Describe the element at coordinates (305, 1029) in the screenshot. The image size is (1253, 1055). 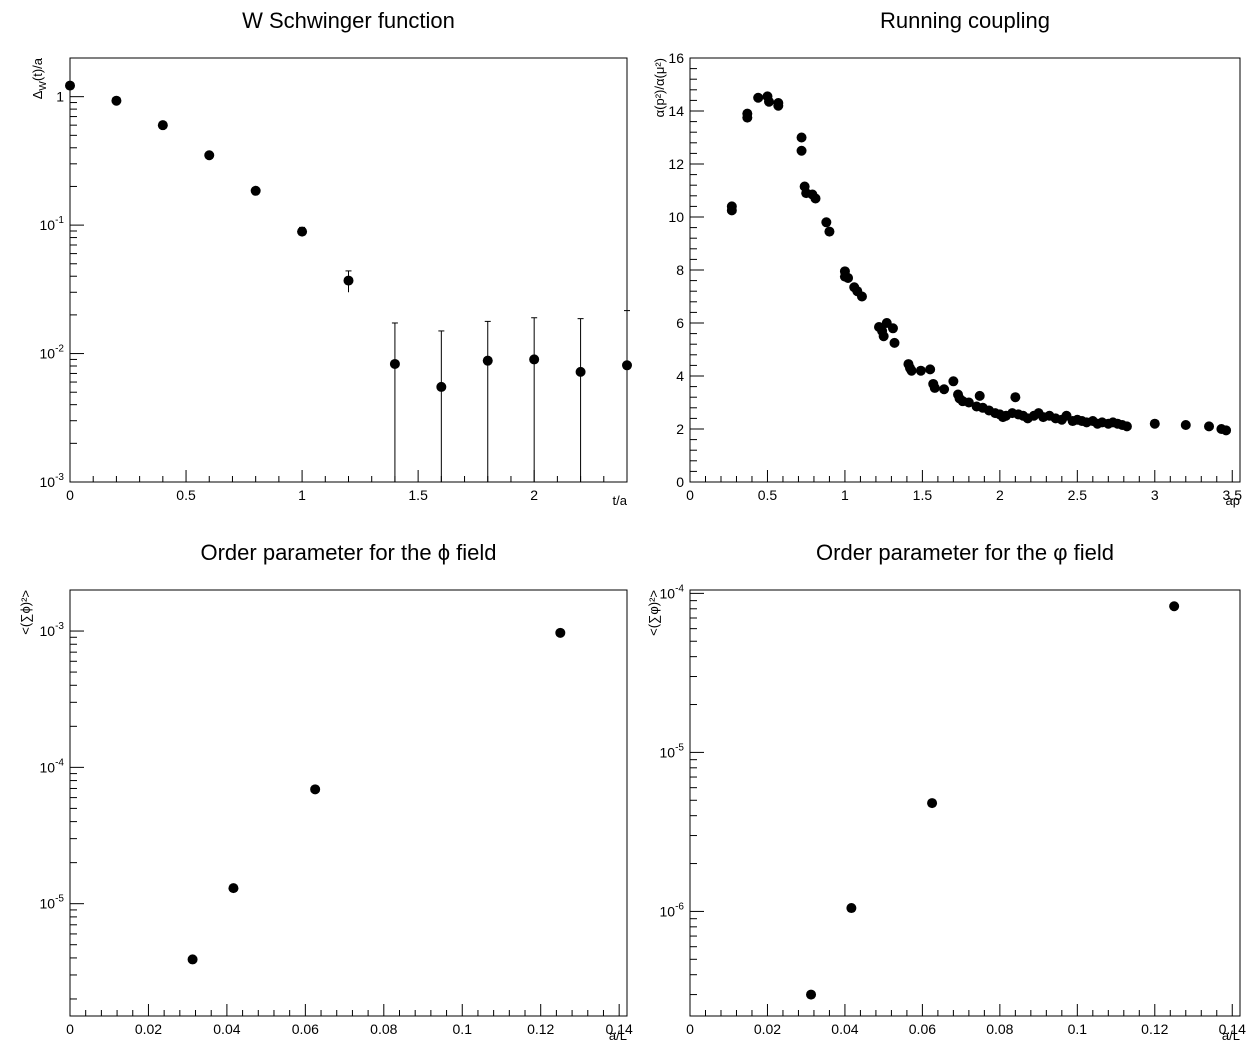
I see `x-tick-label: 0.06` at that location.